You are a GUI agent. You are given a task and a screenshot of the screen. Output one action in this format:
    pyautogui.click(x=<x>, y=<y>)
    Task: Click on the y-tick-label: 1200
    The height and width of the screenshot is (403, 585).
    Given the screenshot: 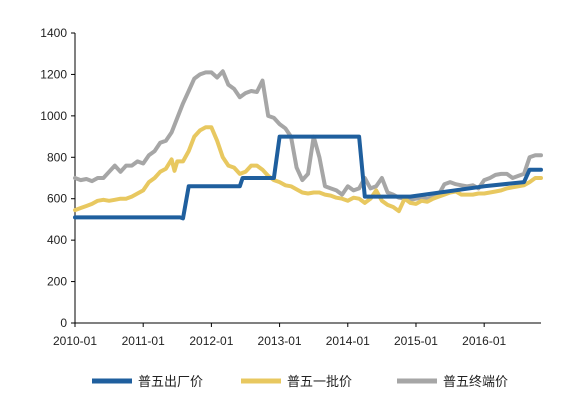 What is the action you would take?
    pyautogui.click(x=53, y=74)
    